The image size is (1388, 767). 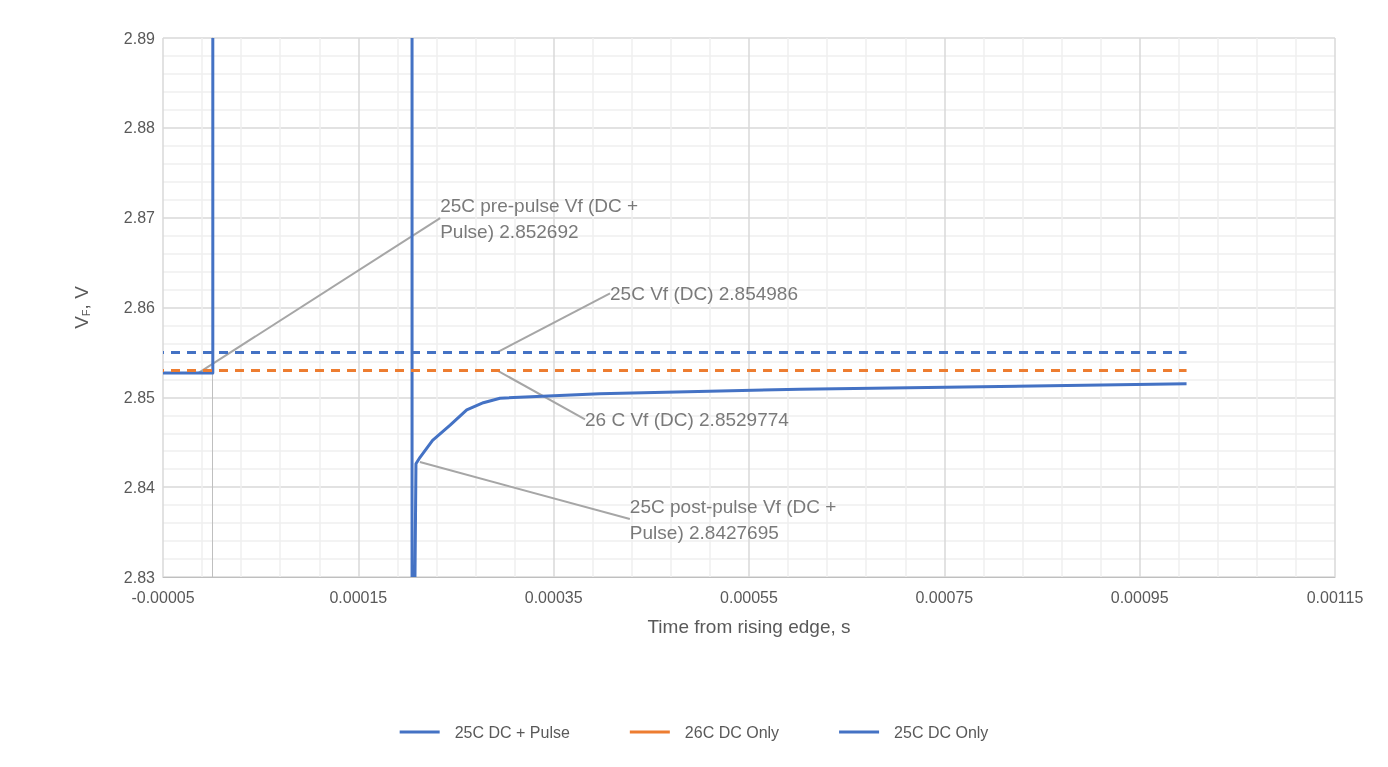 I want to click on y-tick-label: 2.89, so click(x=139, y=38).